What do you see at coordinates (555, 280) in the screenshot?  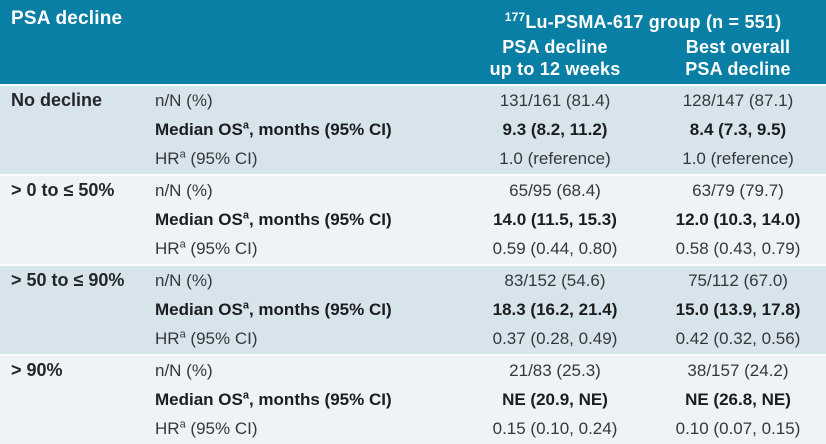 I see `value-psa12w: 83/152 (54.6)` at bounding box center [555, 280].